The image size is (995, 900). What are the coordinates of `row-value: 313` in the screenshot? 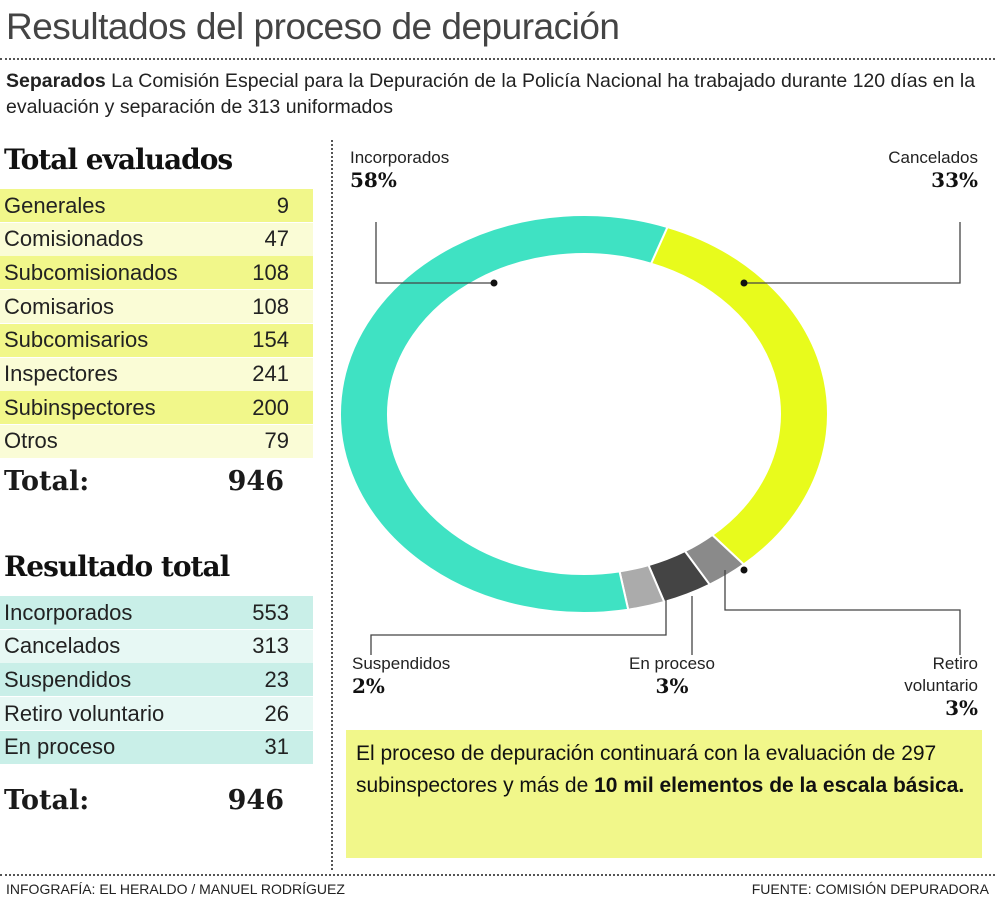 It's located at (270, 646).